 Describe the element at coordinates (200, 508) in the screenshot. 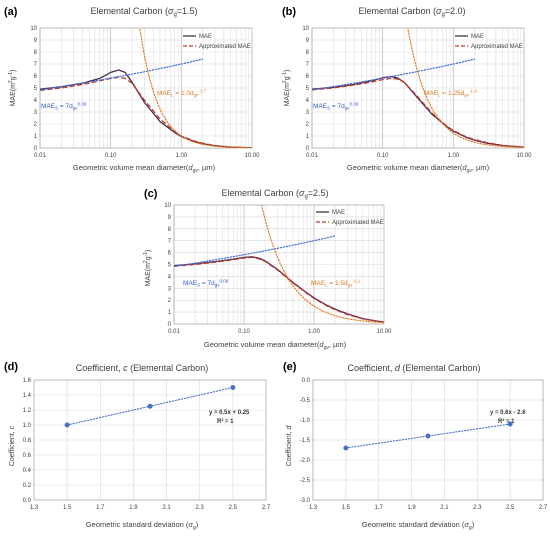

I see `x-tick-label: 2.3` at that location.